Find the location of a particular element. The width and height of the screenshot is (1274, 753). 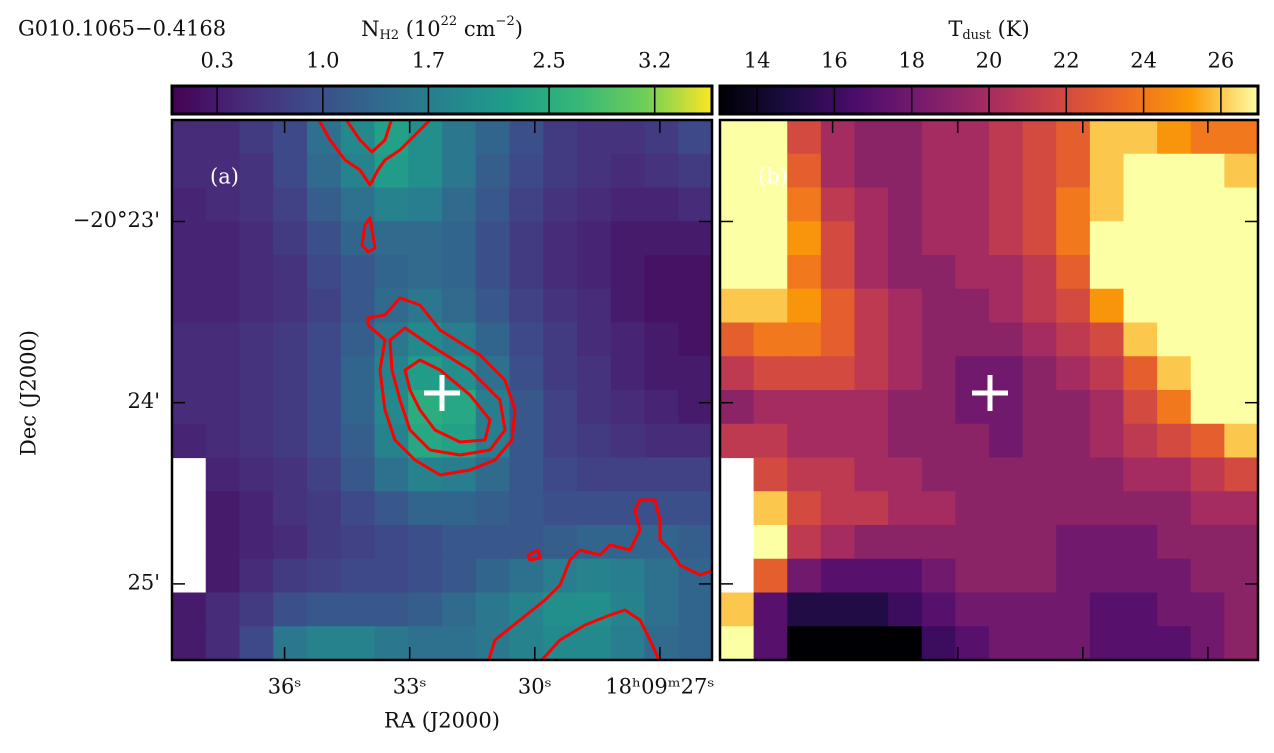

x-tick-label: 33ˢ is located at coordinates (410, 687).